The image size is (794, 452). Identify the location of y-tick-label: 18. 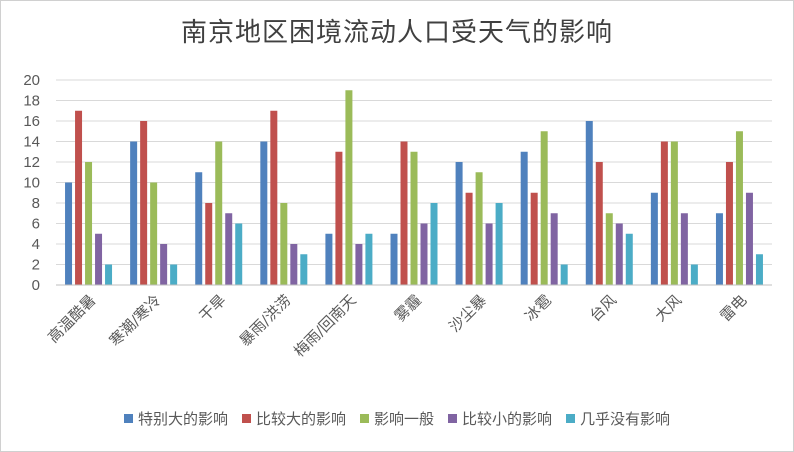
(31, 101).